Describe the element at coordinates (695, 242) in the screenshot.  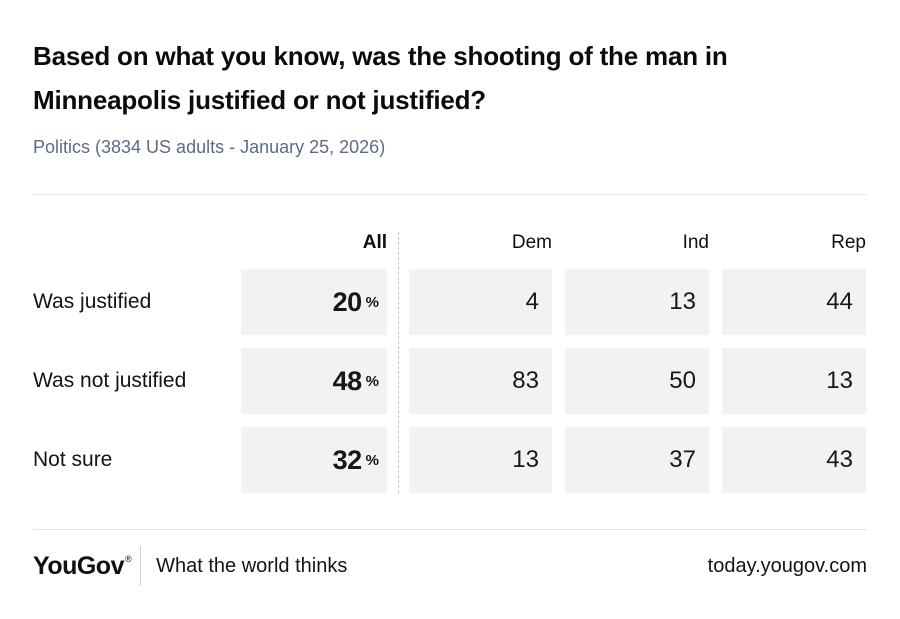
I see `column-header-ind: Ind` at that location.